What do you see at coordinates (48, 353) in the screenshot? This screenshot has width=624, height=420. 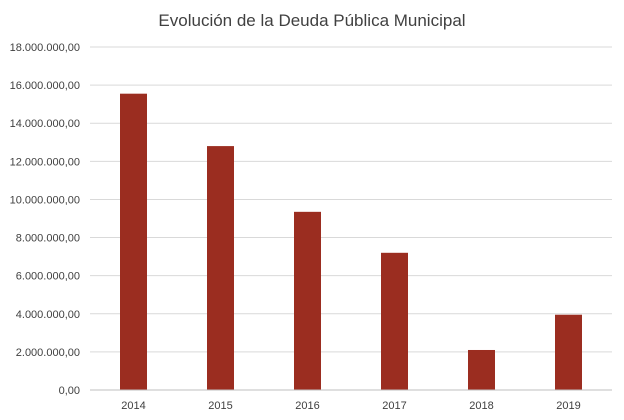 I see `y-tick-label: 2.000.000,00` at bounding box center [48, 353].